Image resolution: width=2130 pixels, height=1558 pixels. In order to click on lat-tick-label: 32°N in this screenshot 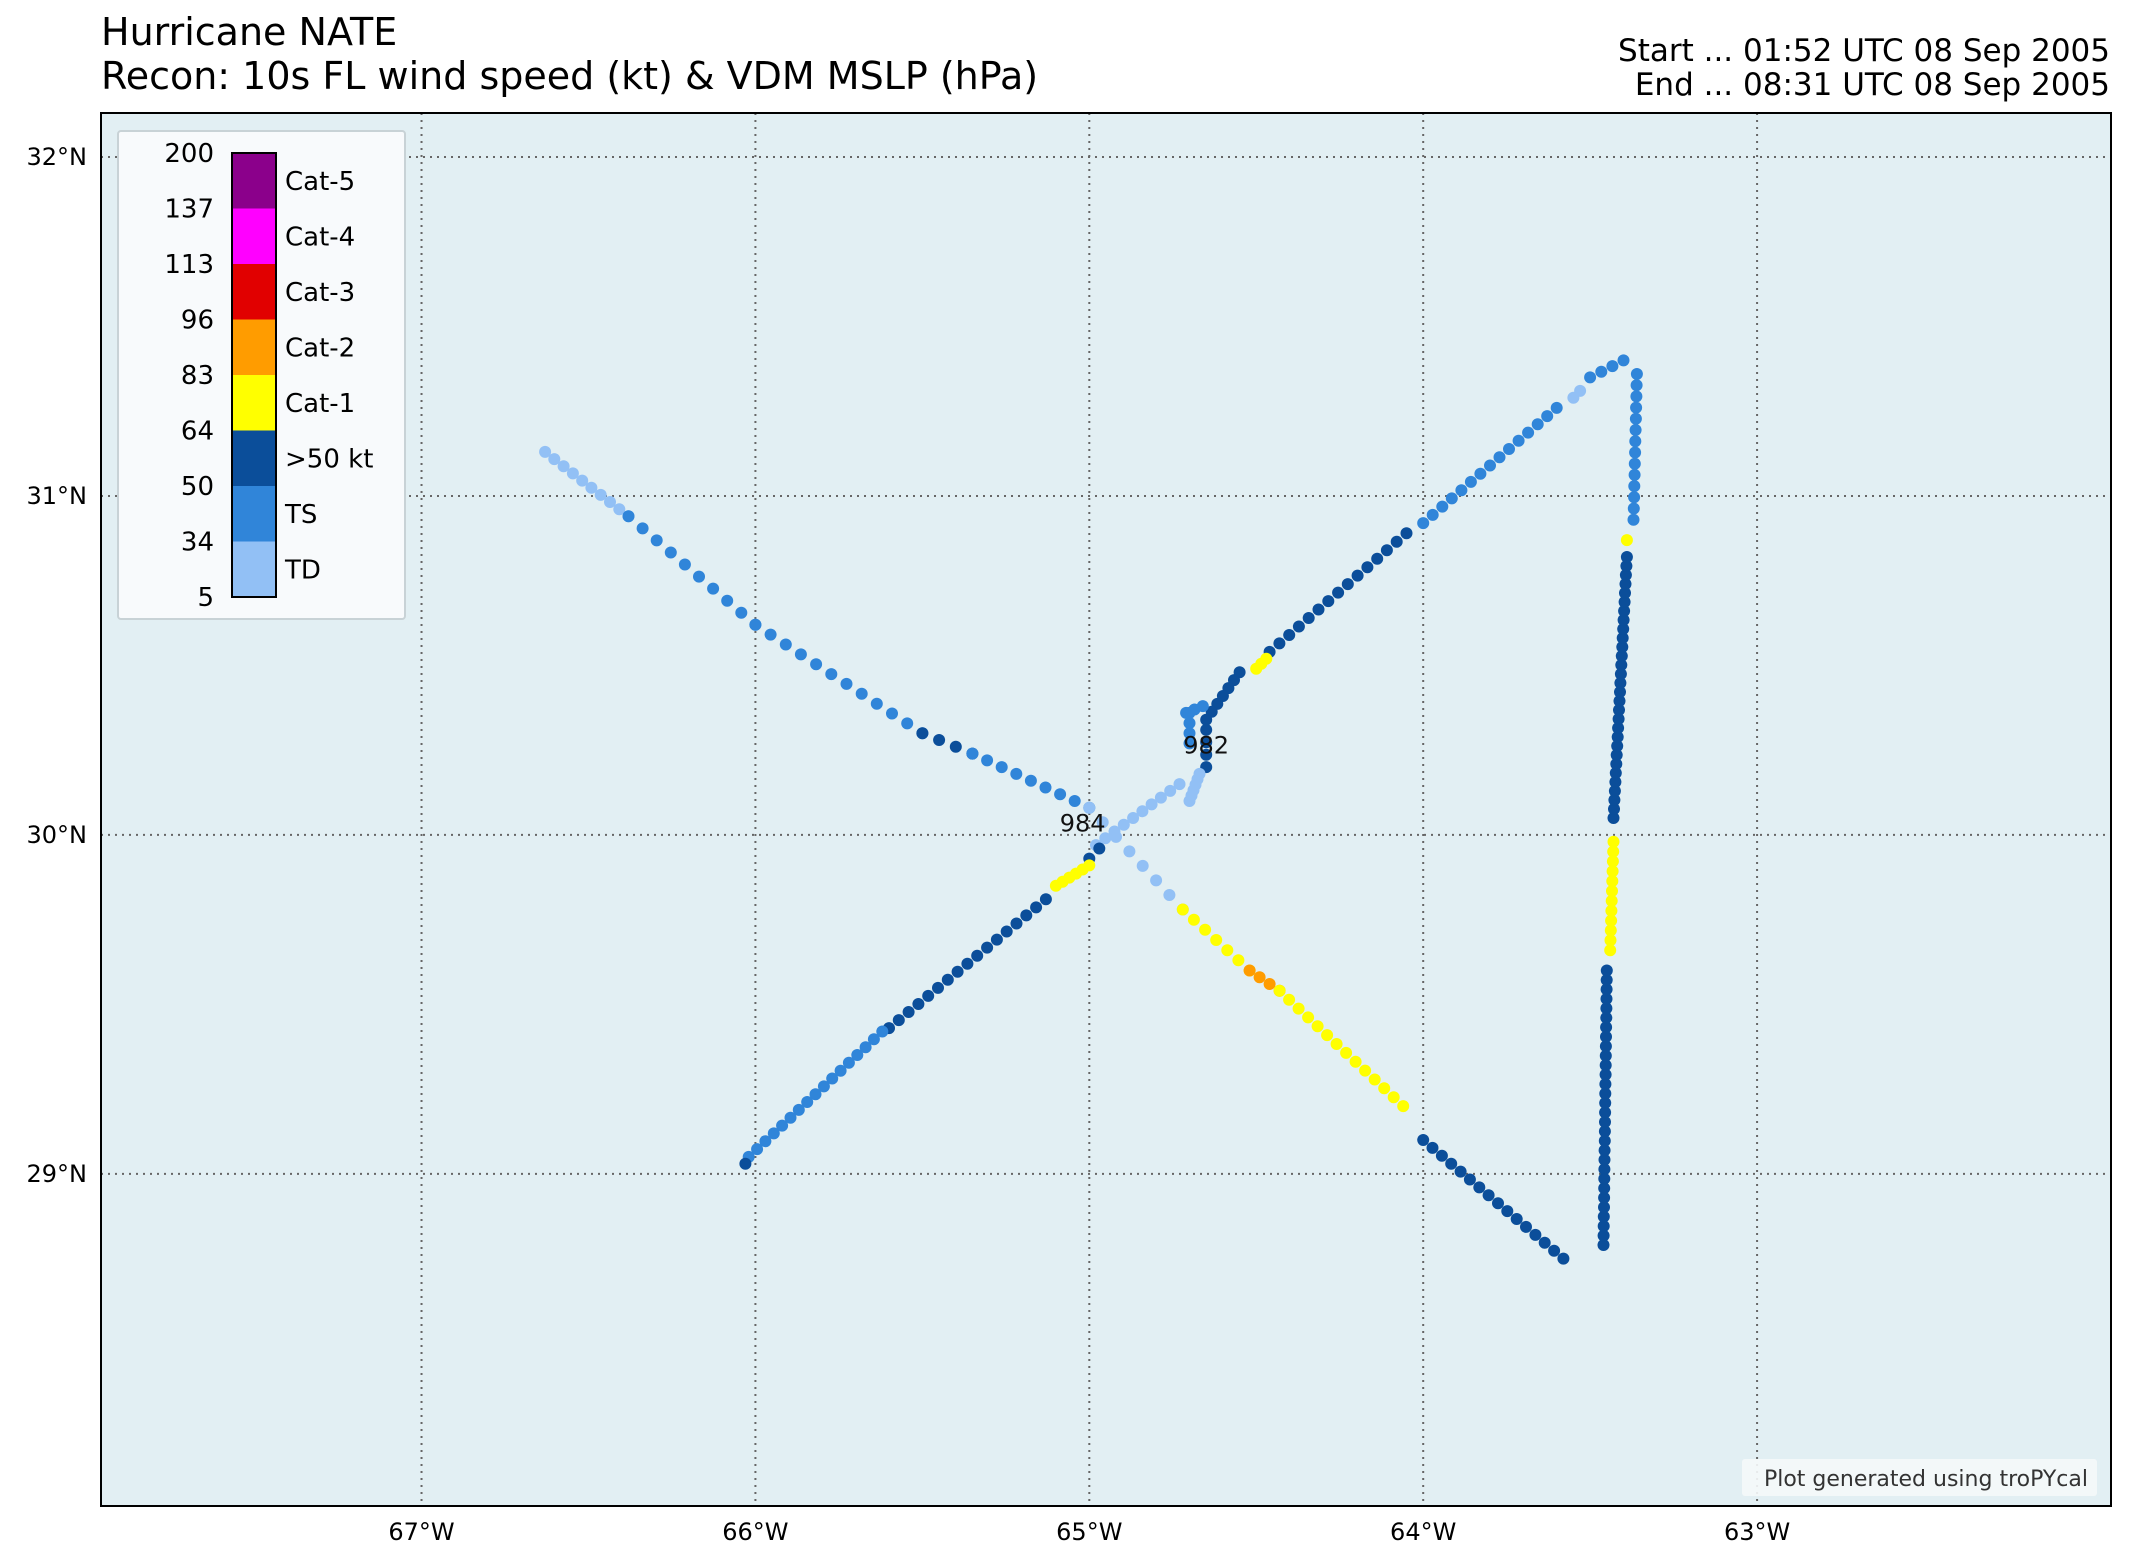, I will do `click(57, 157)`.